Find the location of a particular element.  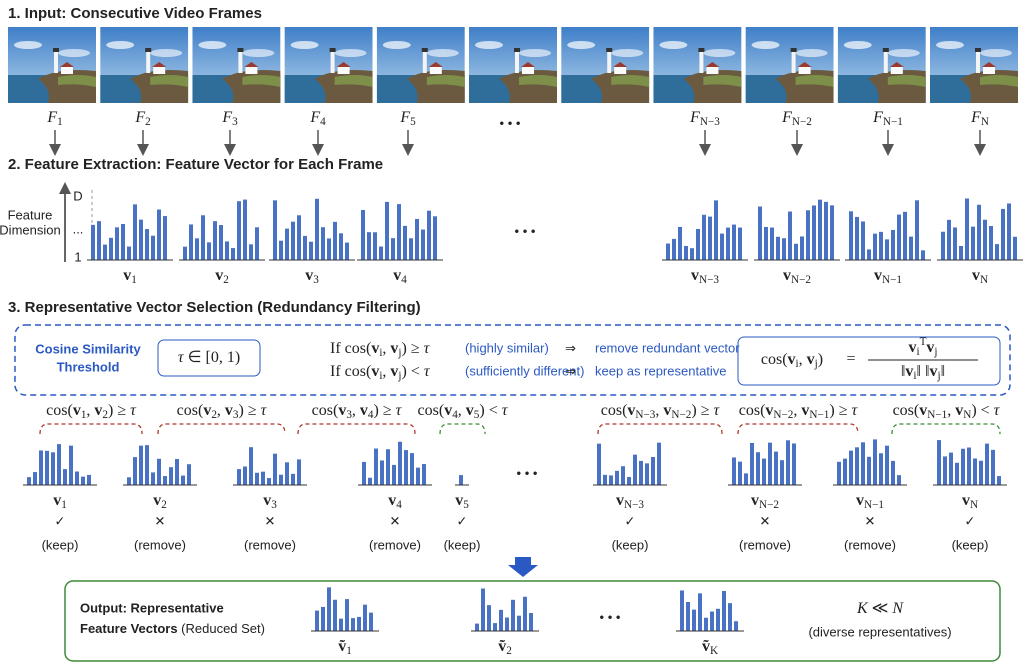

formula-den: ‖vi‖ ‖vj‖ is located at coordinates (923, 372).